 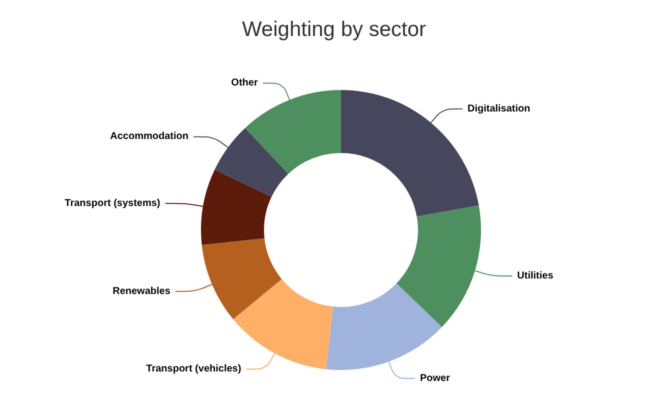 I want to click on slice-label: Utilities, so click(x=535, y=276).